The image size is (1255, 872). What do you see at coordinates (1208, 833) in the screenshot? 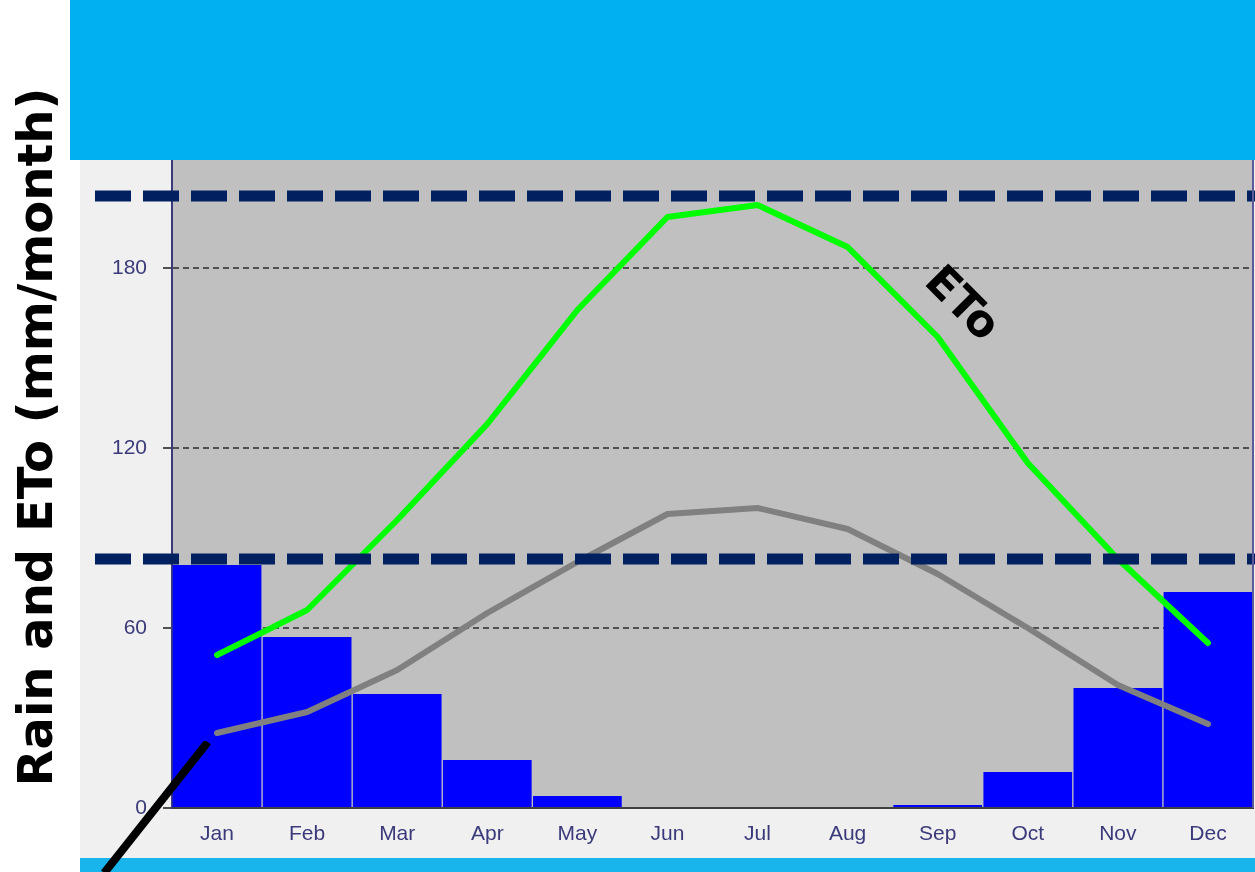
I see `x-tick-label: Dec` at bounding box center [1208, 833].